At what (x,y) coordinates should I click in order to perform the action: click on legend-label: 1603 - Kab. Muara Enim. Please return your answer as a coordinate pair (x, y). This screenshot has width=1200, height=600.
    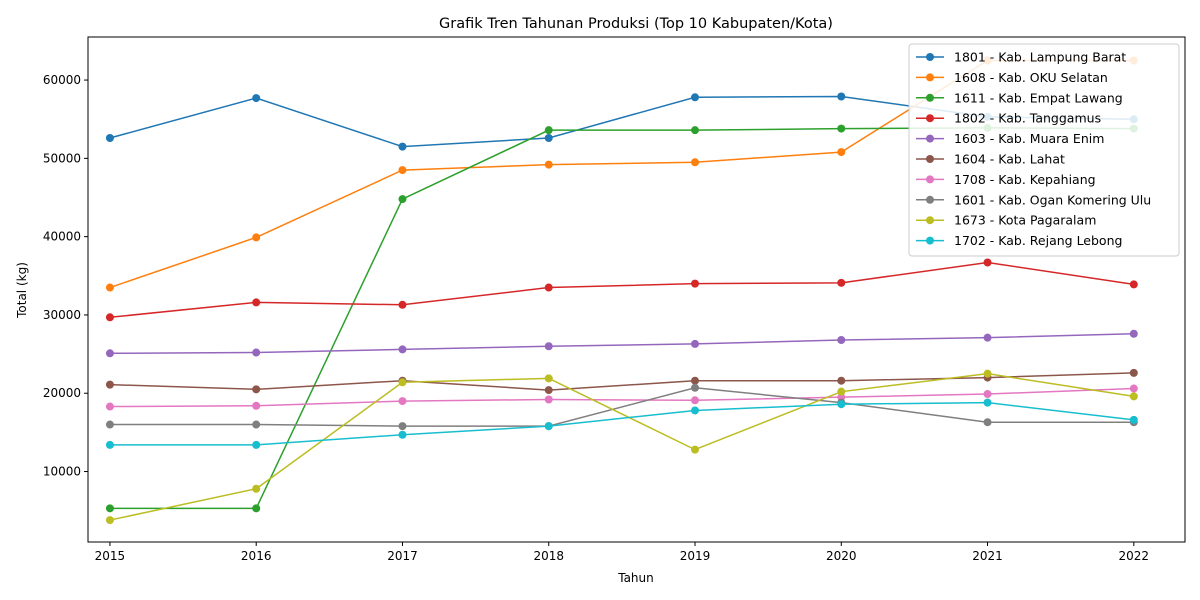
    Looking at the image, I should click on (1029, 138).